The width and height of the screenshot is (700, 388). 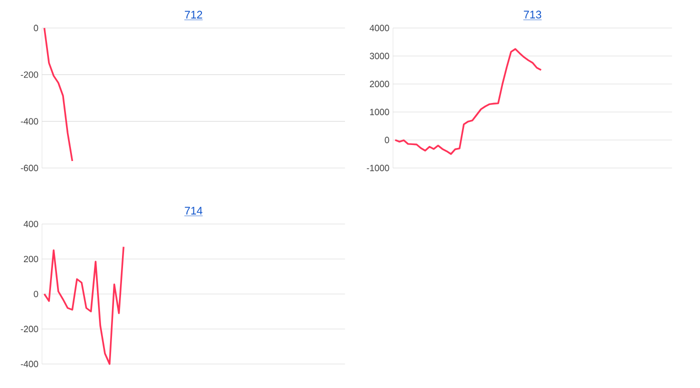 I want to click on y-tick-label: -1000, so click(x=378, y=168).